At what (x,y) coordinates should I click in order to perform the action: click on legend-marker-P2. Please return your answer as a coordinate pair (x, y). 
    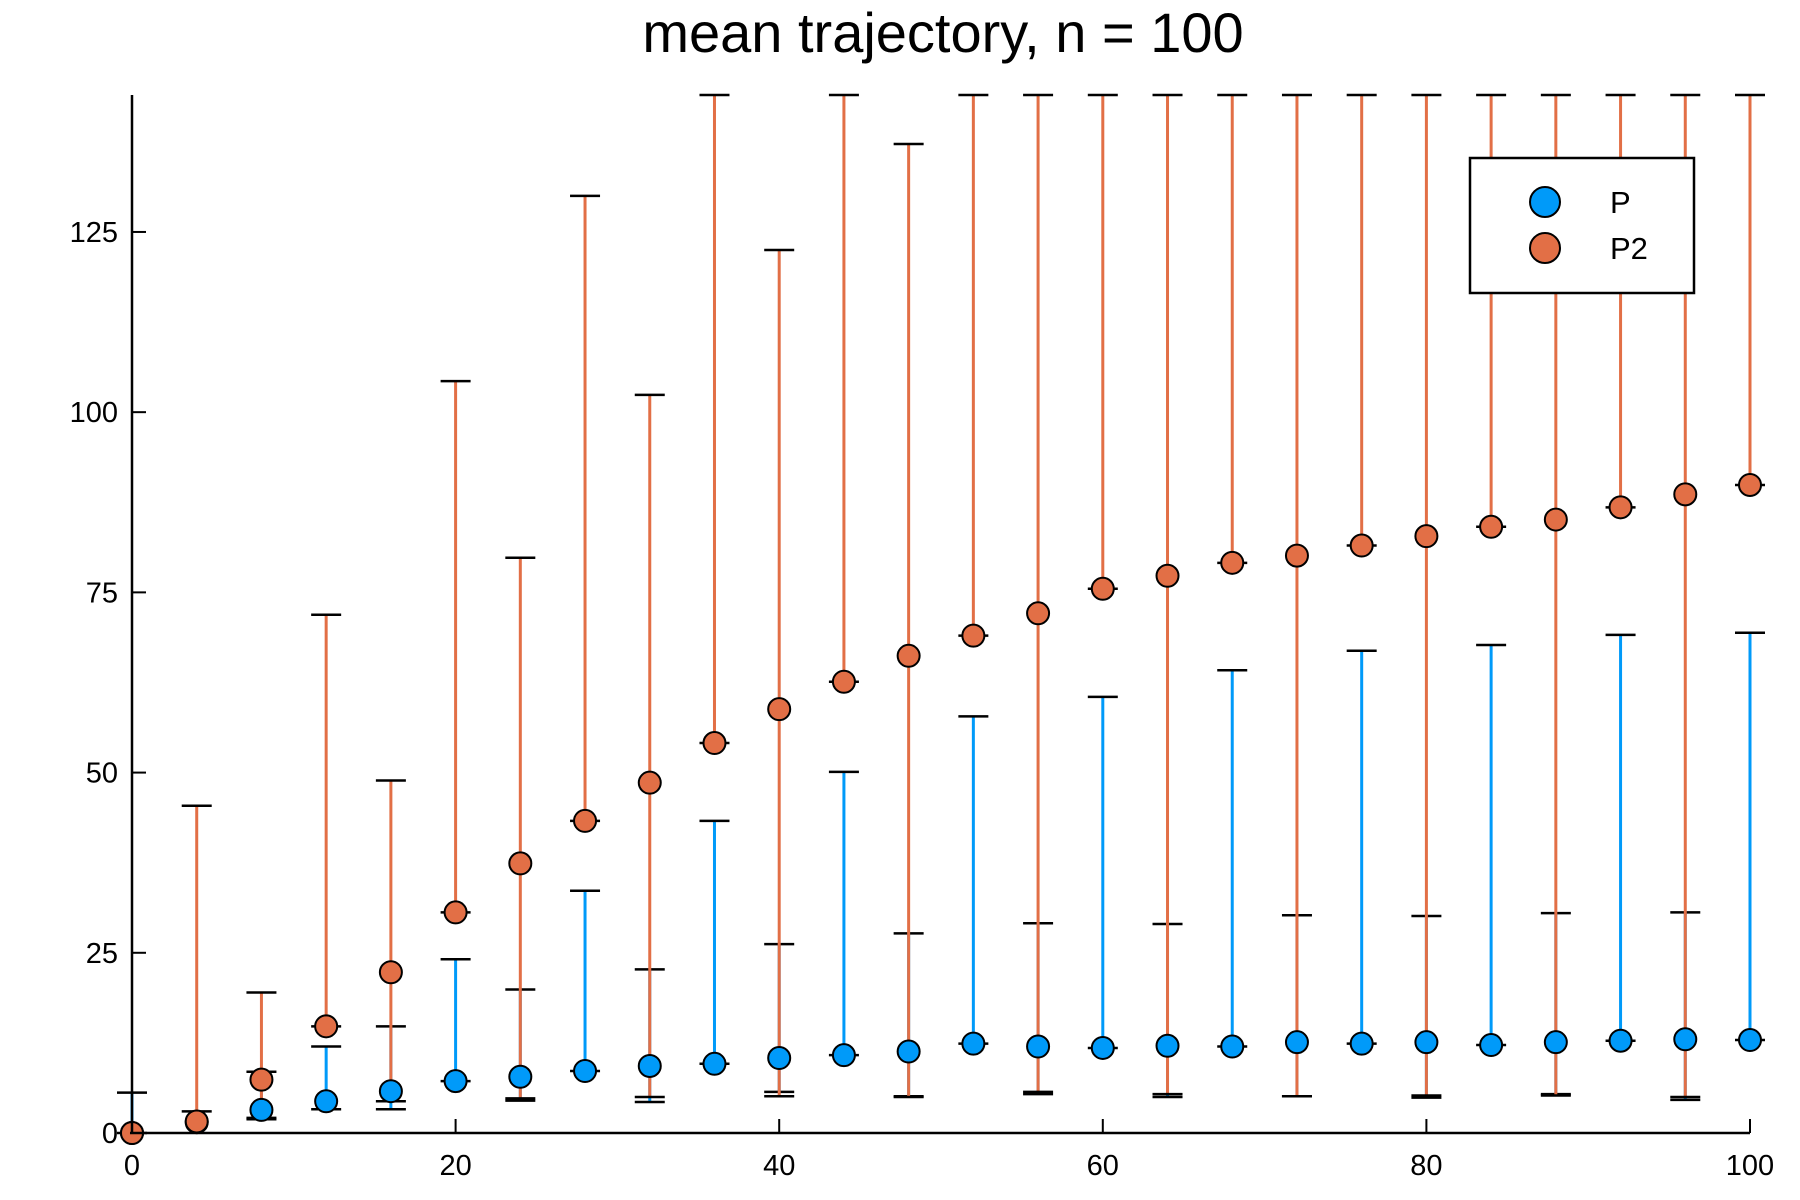
    Looking at the image, I should click on (1545, 248).